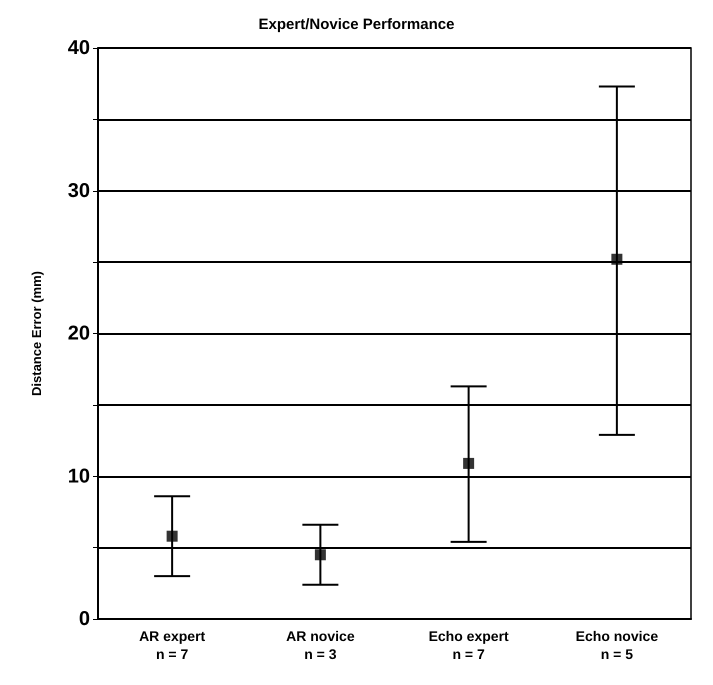  I want to click on y-tick-label: 10, so click(79, 476).